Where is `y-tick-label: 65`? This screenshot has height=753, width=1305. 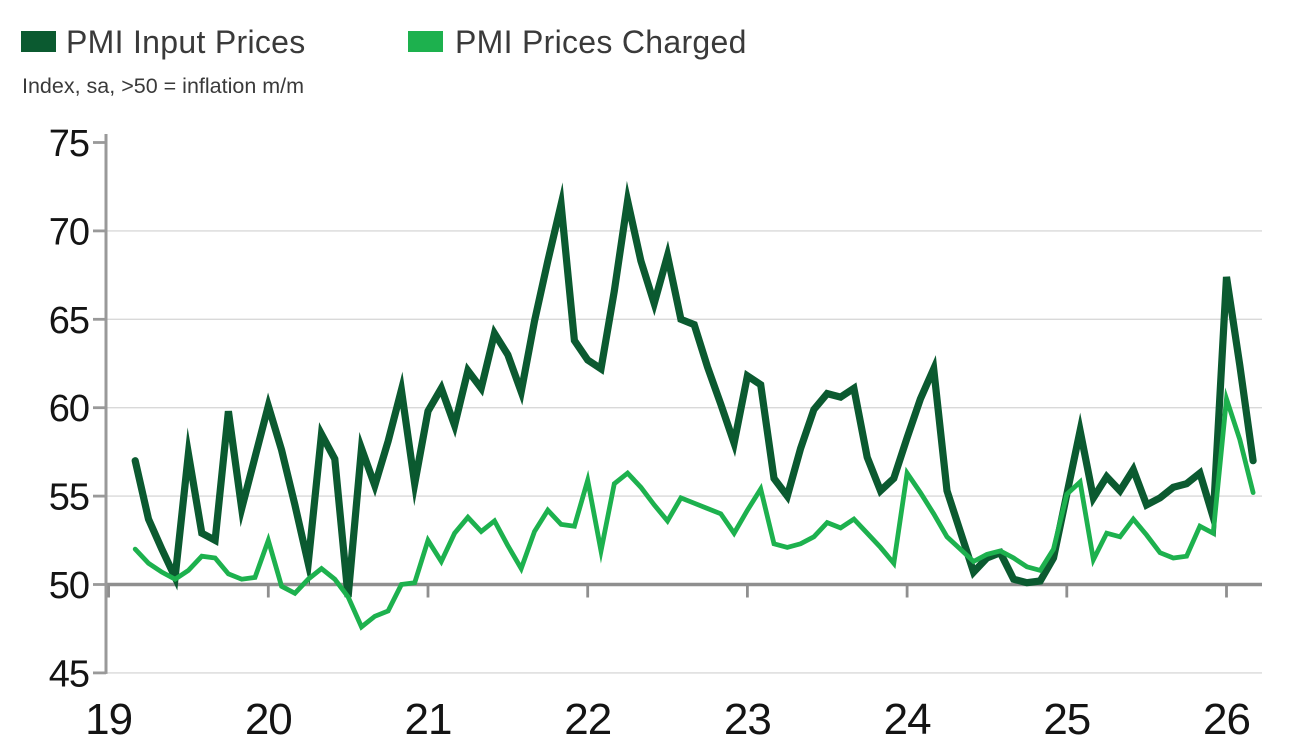 y-tick-label: 65 is located at coordinates (69, 321).